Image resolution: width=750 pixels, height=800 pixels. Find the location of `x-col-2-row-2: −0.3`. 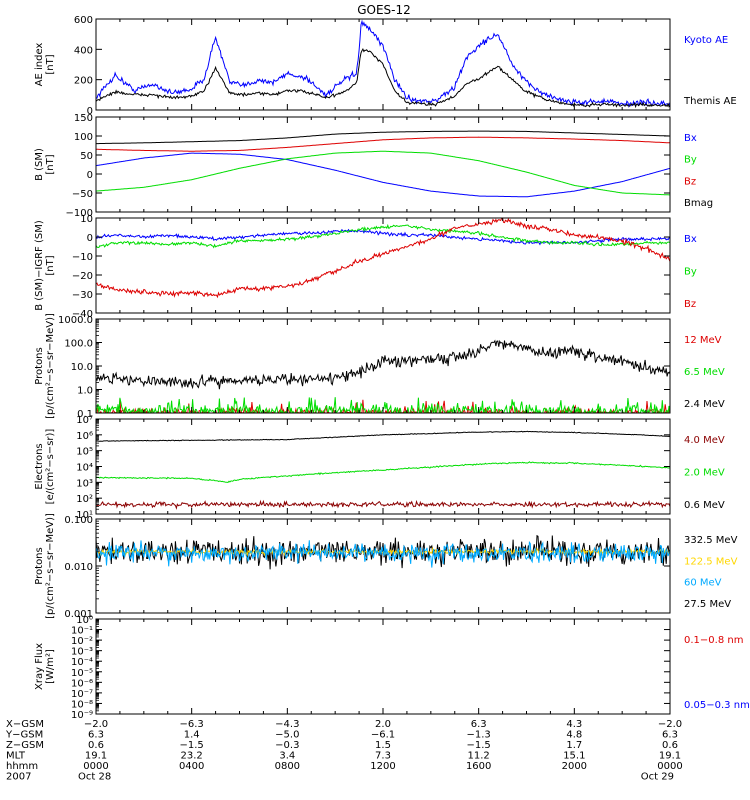

x-col-2-row-2: −0.3 is located at coordinates (287, 745).